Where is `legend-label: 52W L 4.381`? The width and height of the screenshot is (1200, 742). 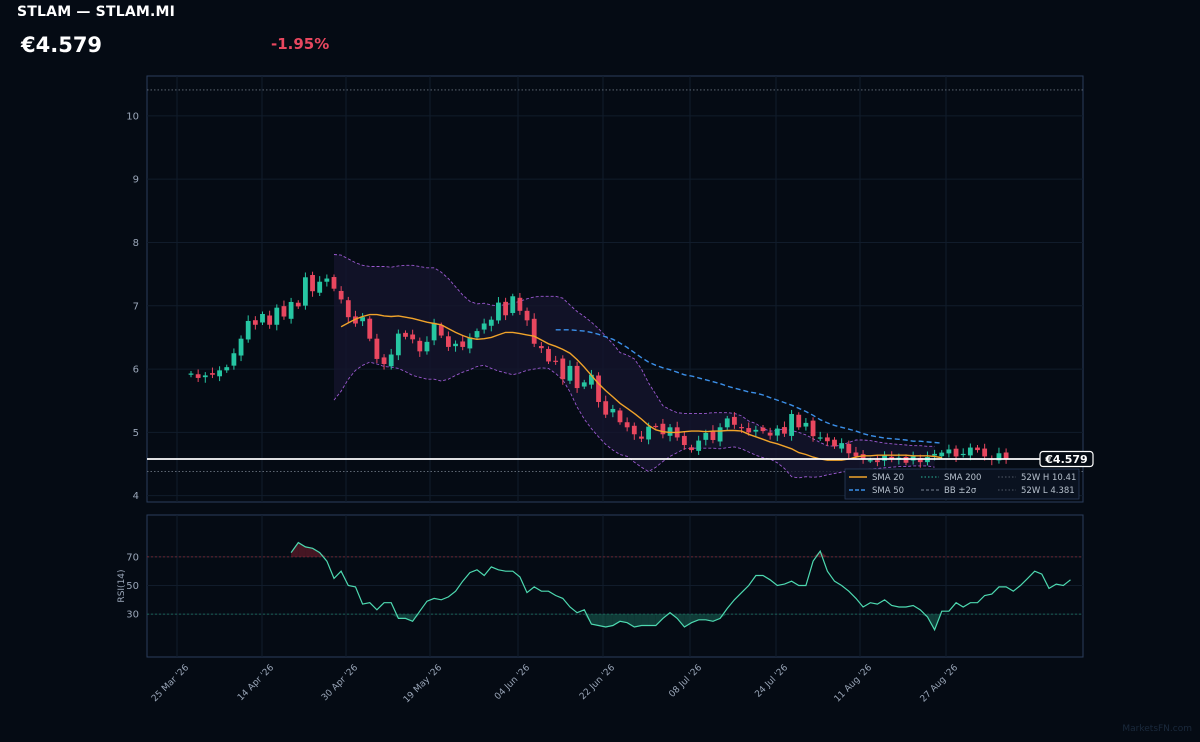
legend-label: 52W L 4.381 is located at coordinates (1048, 491).